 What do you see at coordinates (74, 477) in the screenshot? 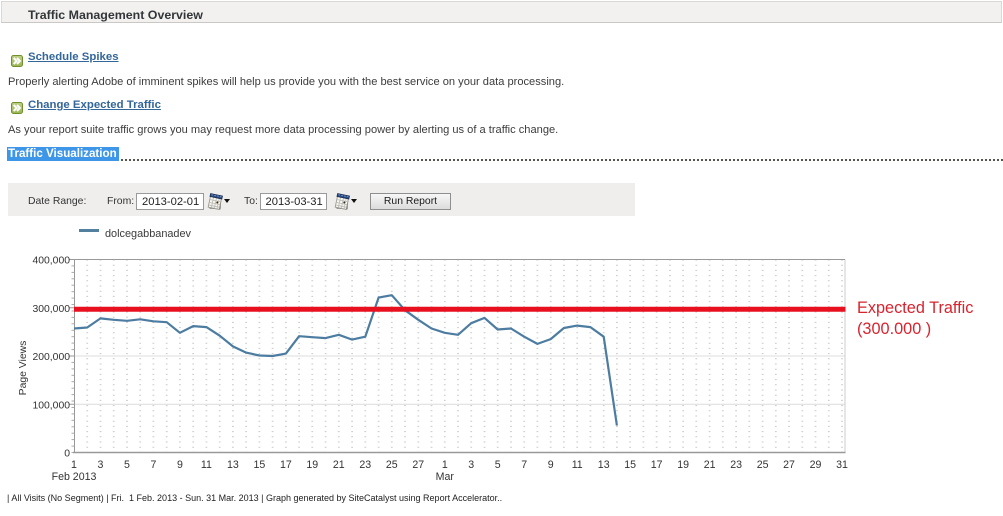
I see `svg-text: Feb 2013` at bounding box center [74, 477].